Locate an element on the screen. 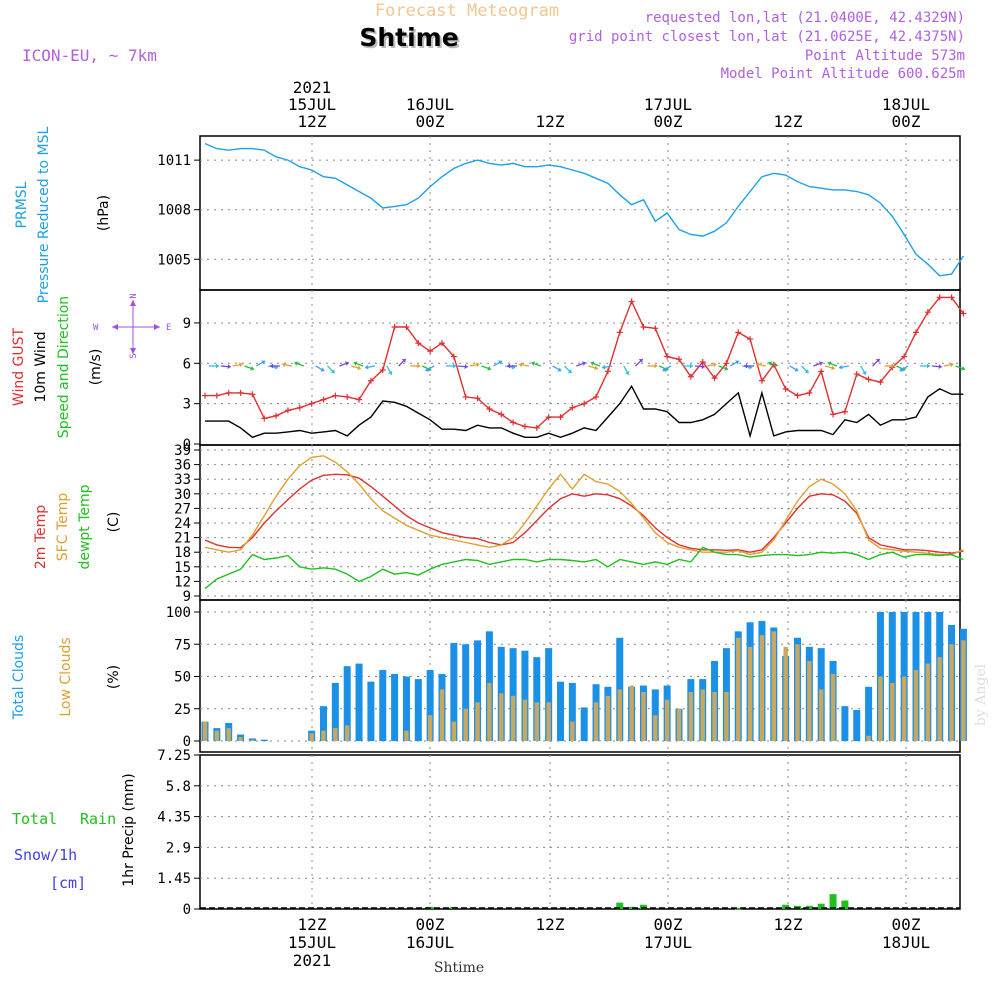 The image size is (1000, 1000). y-tick-label: 36 is located at coordinates (182, 466).